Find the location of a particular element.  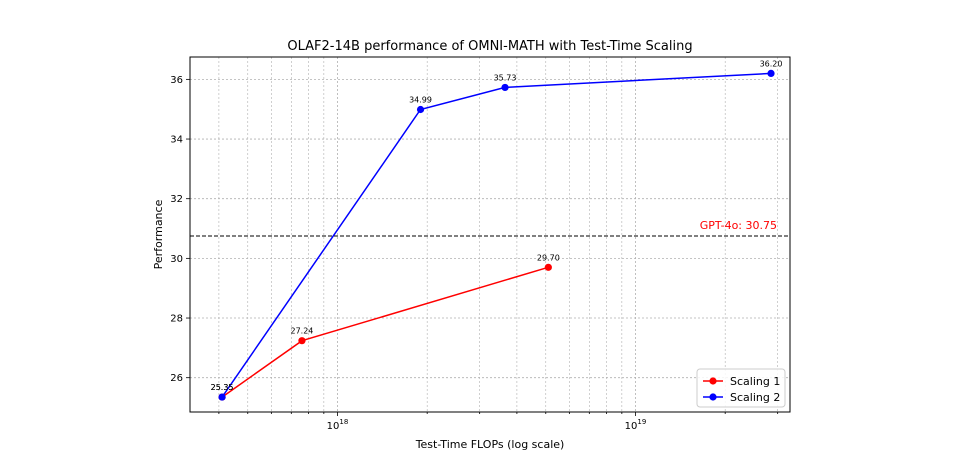

y-tick-label: 30 is located at coordinates (176, 259).